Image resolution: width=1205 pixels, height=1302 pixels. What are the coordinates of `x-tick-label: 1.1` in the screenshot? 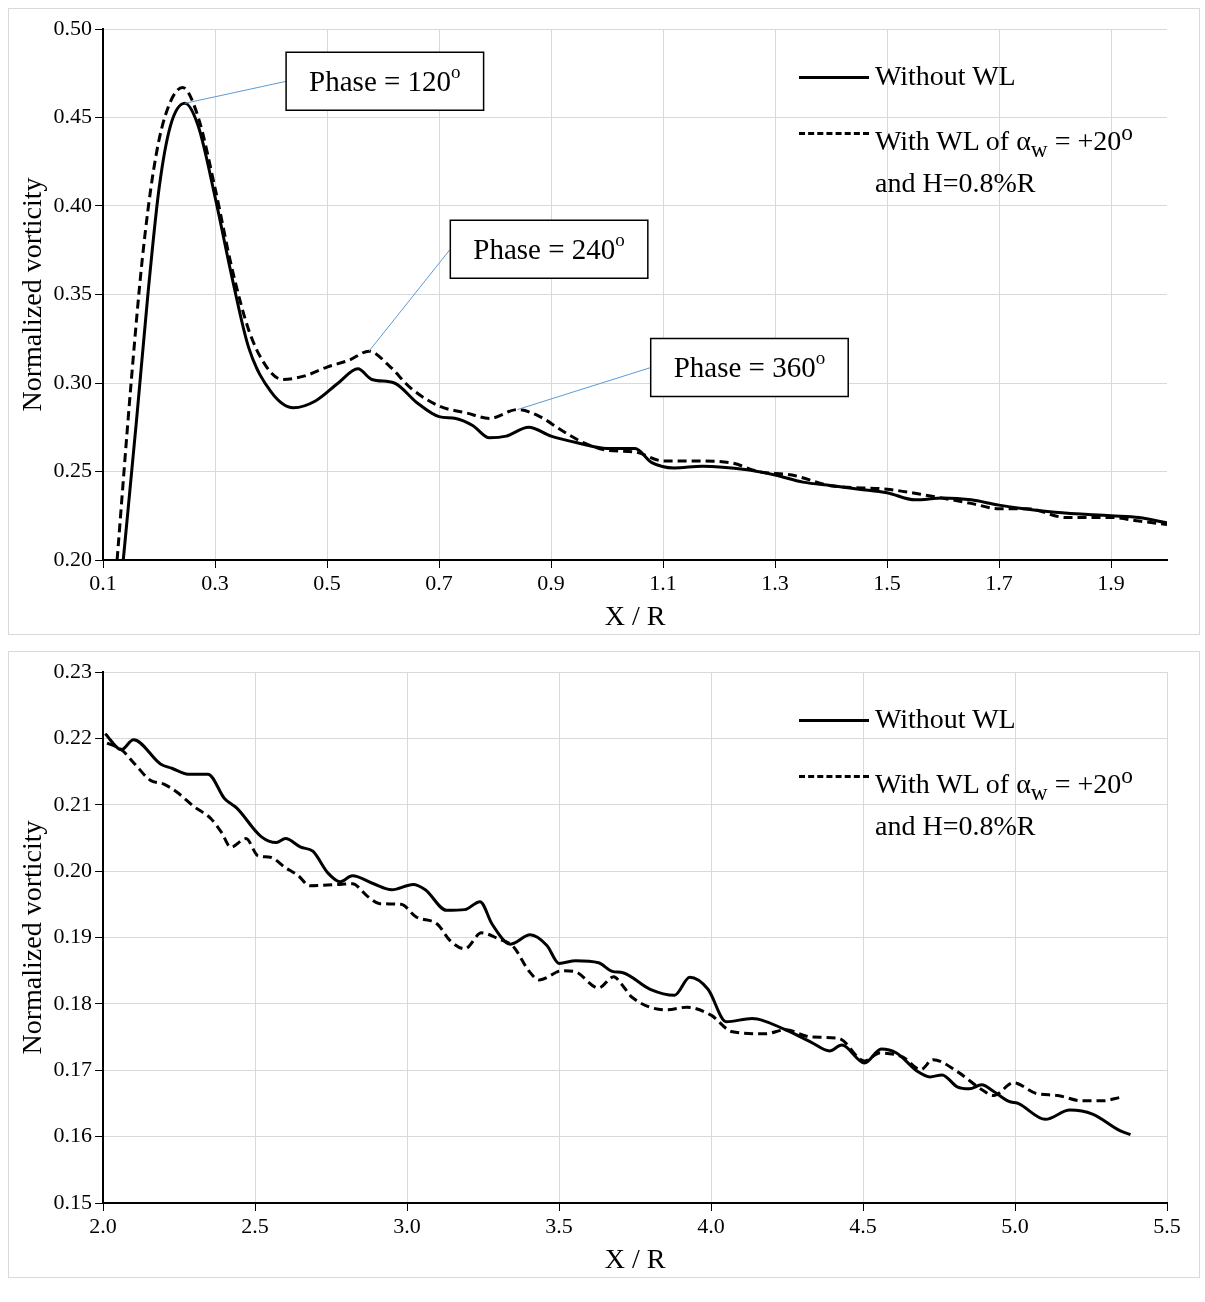 It's located at (663, 582).